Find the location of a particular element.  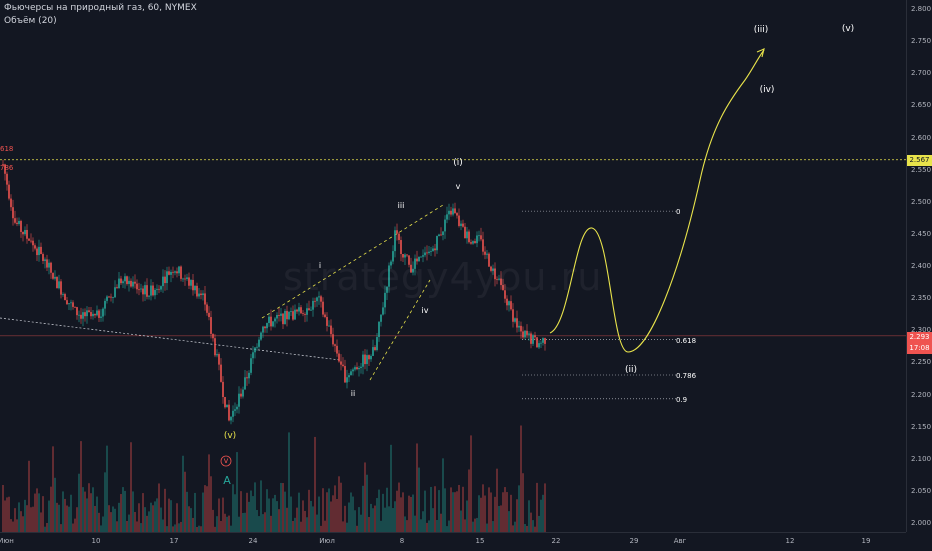

time-tick-label: Авг is located at coordinates (680, 541).